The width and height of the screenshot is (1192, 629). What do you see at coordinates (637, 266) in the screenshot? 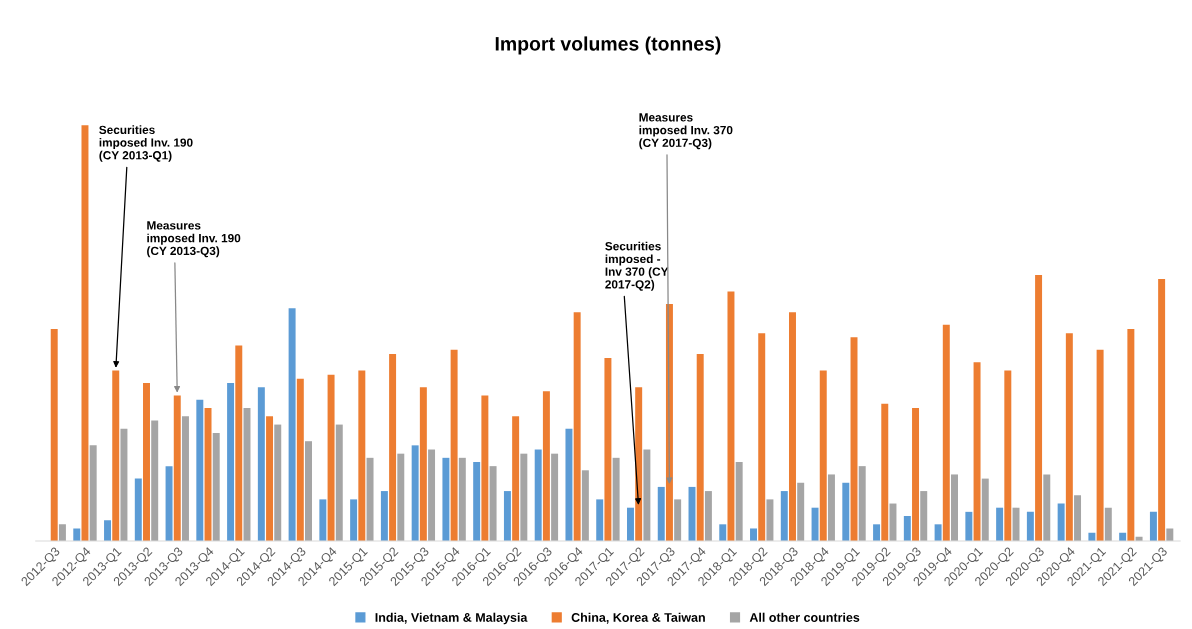
I see `annotation: Securities imposed - Inv 370 (CY 2017-Q2)` at bounding box center [637, 266].